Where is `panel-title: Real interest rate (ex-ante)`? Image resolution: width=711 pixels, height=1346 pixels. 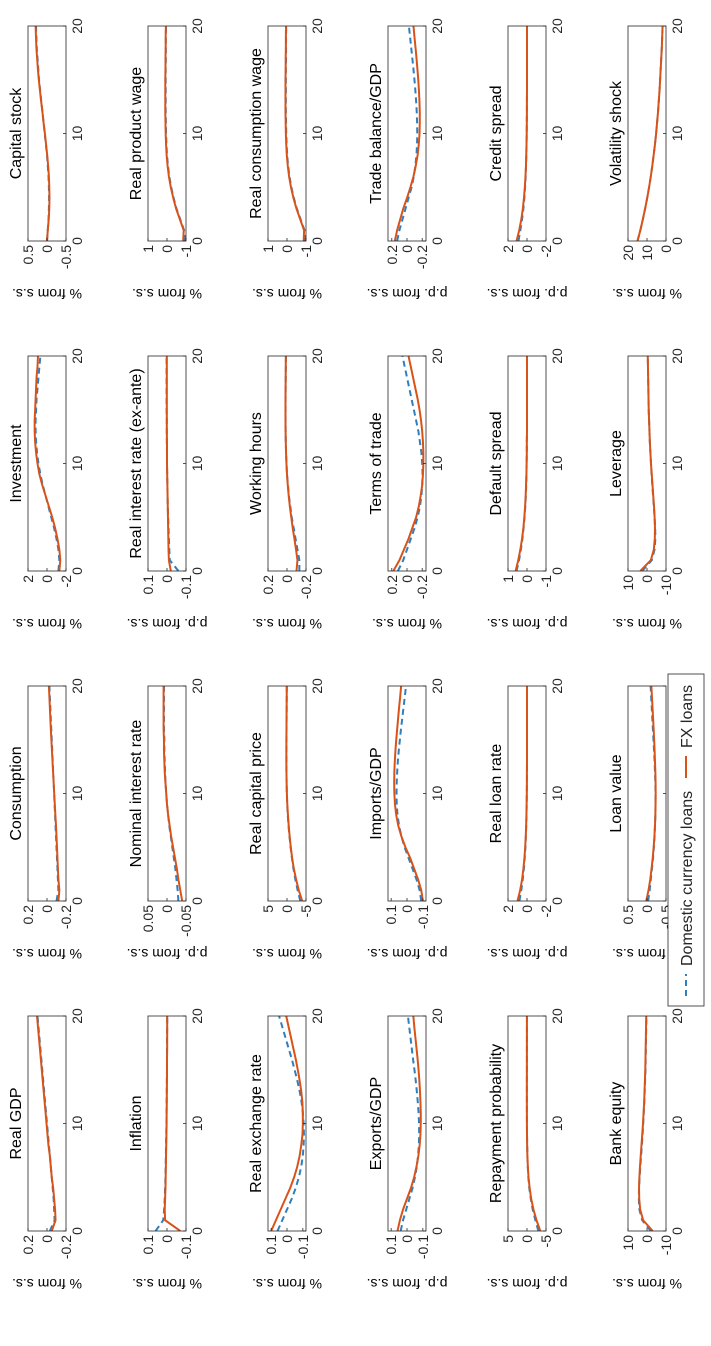 panel-title: Real interest rate (ex-ante) is located at coordinates (136, 463).